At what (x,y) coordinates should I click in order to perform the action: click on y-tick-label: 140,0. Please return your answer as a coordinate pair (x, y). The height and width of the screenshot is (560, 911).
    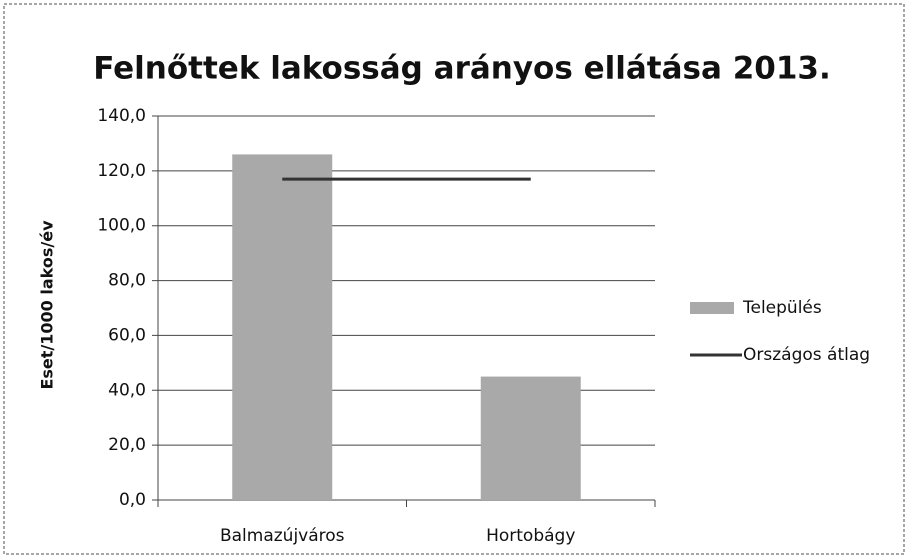
    Looking at the image, I should click on (121, 116).